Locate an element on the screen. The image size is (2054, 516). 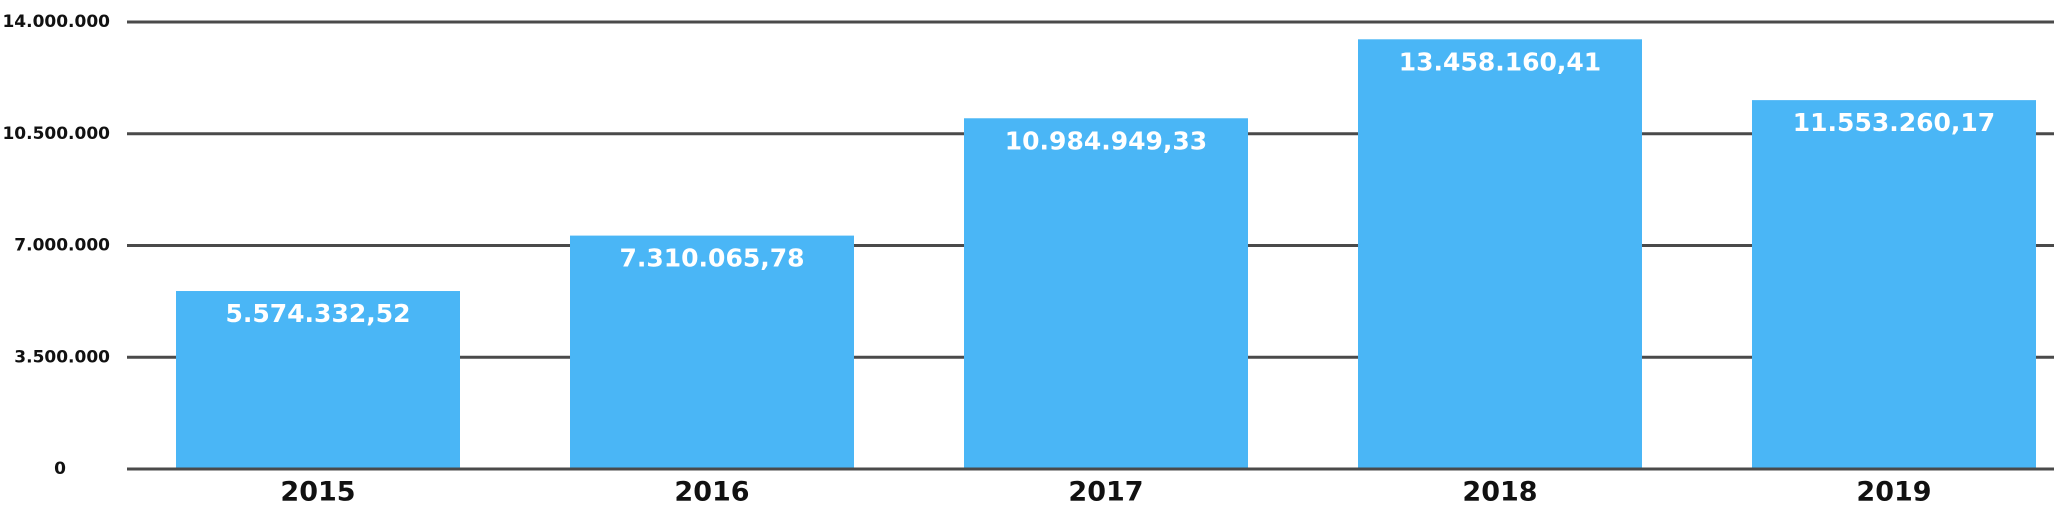
y-tick-label: 0 is located at coordinates (60, 469).